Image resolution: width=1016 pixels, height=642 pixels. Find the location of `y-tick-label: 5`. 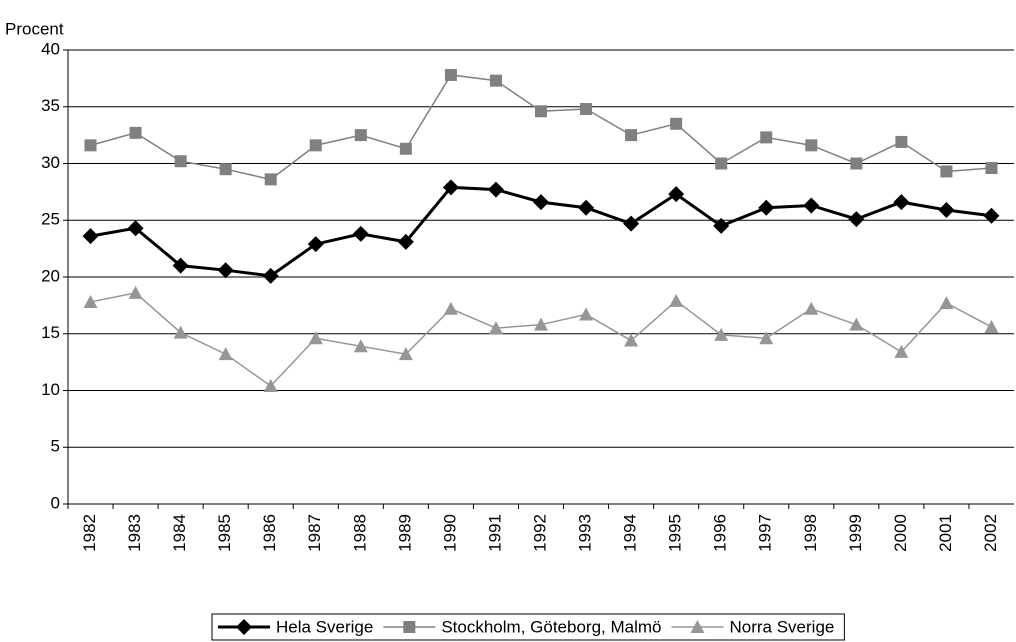

y-tick-label: 5 is located at coordinates (55, 446).